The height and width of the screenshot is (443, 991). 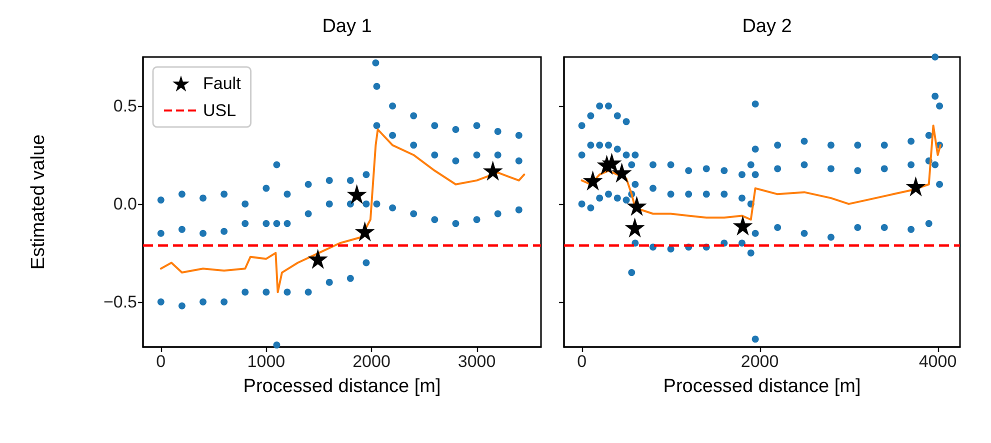 What do you see at coordinates (347, 26) in the screenshot?
I see `chart-title: Day 1` at bounding box center [347, 26].